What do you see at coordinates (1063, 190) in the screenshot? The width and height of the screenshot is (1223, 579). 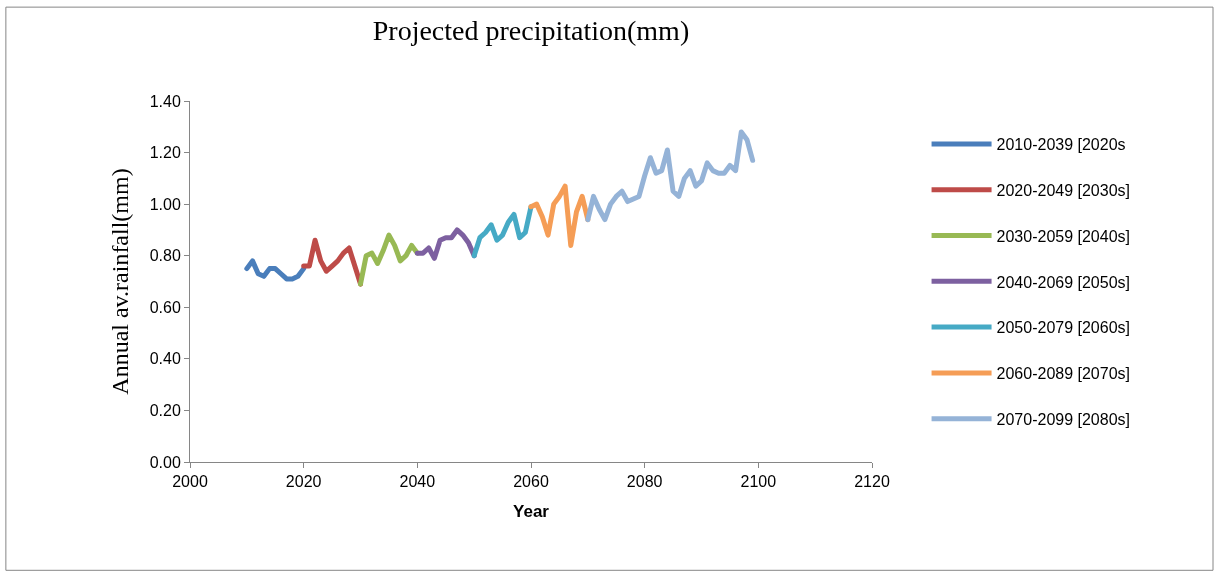 I see `legend-label: 2020-2049 [2030s]` at bounding box center [1063, 190].